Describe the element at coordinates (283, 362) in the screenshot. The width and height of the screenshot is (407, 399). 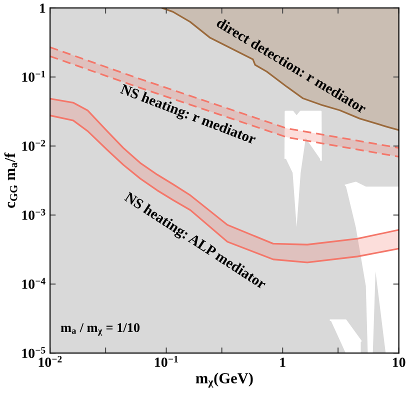
I see `x-tick-label: 1` at that location.